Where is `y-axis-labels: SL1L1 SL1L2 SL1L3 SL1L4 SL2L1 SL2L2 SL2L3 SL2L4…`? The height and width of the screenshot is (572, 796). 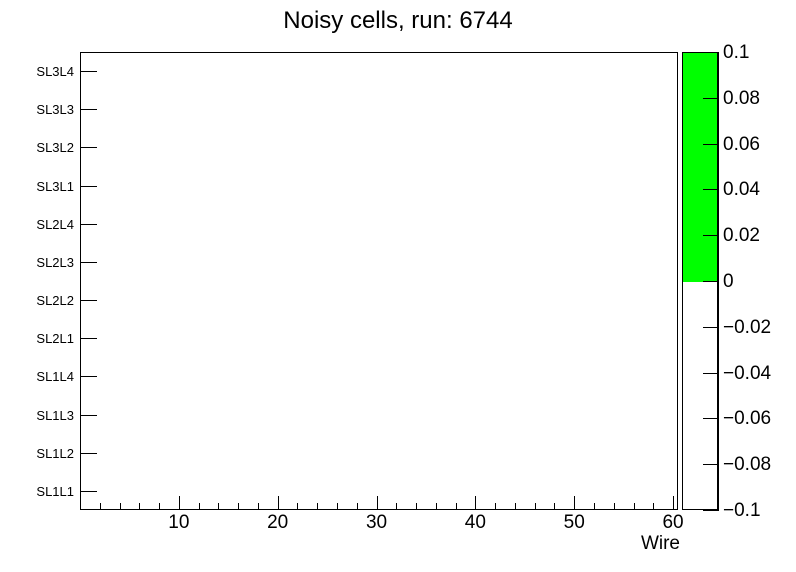 y-axis-labels: SL1L1 SL1L2 SL1L3 SL1L4 SL2L1 SL2L2 SL2L3 SL2L4… is located at coordinates (37, 286).